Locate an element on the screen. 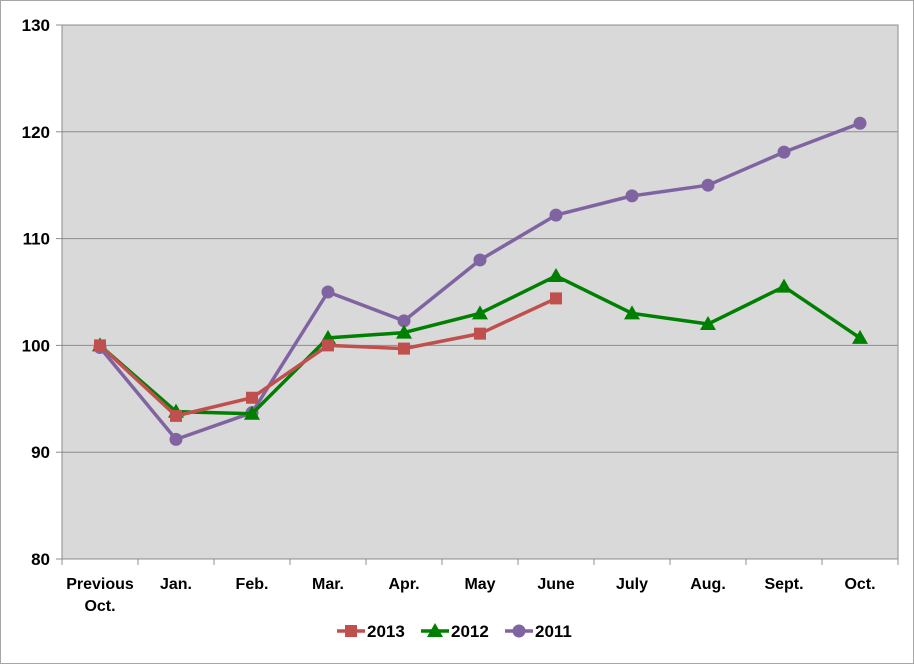 This screenshot has width=914, height=664. y-tick-label: 130 is located at coordinates (36, 25).